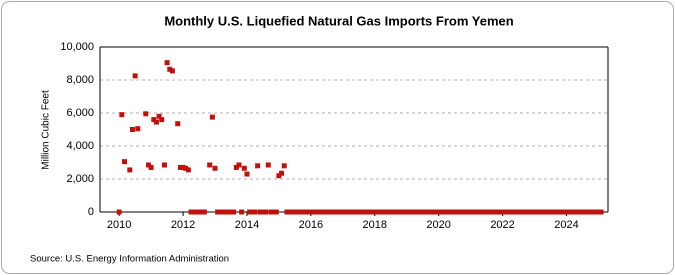  Describe the element at coordinates (375, 225) in the screenshot. I see `x-tick-label: 2018` at that location.